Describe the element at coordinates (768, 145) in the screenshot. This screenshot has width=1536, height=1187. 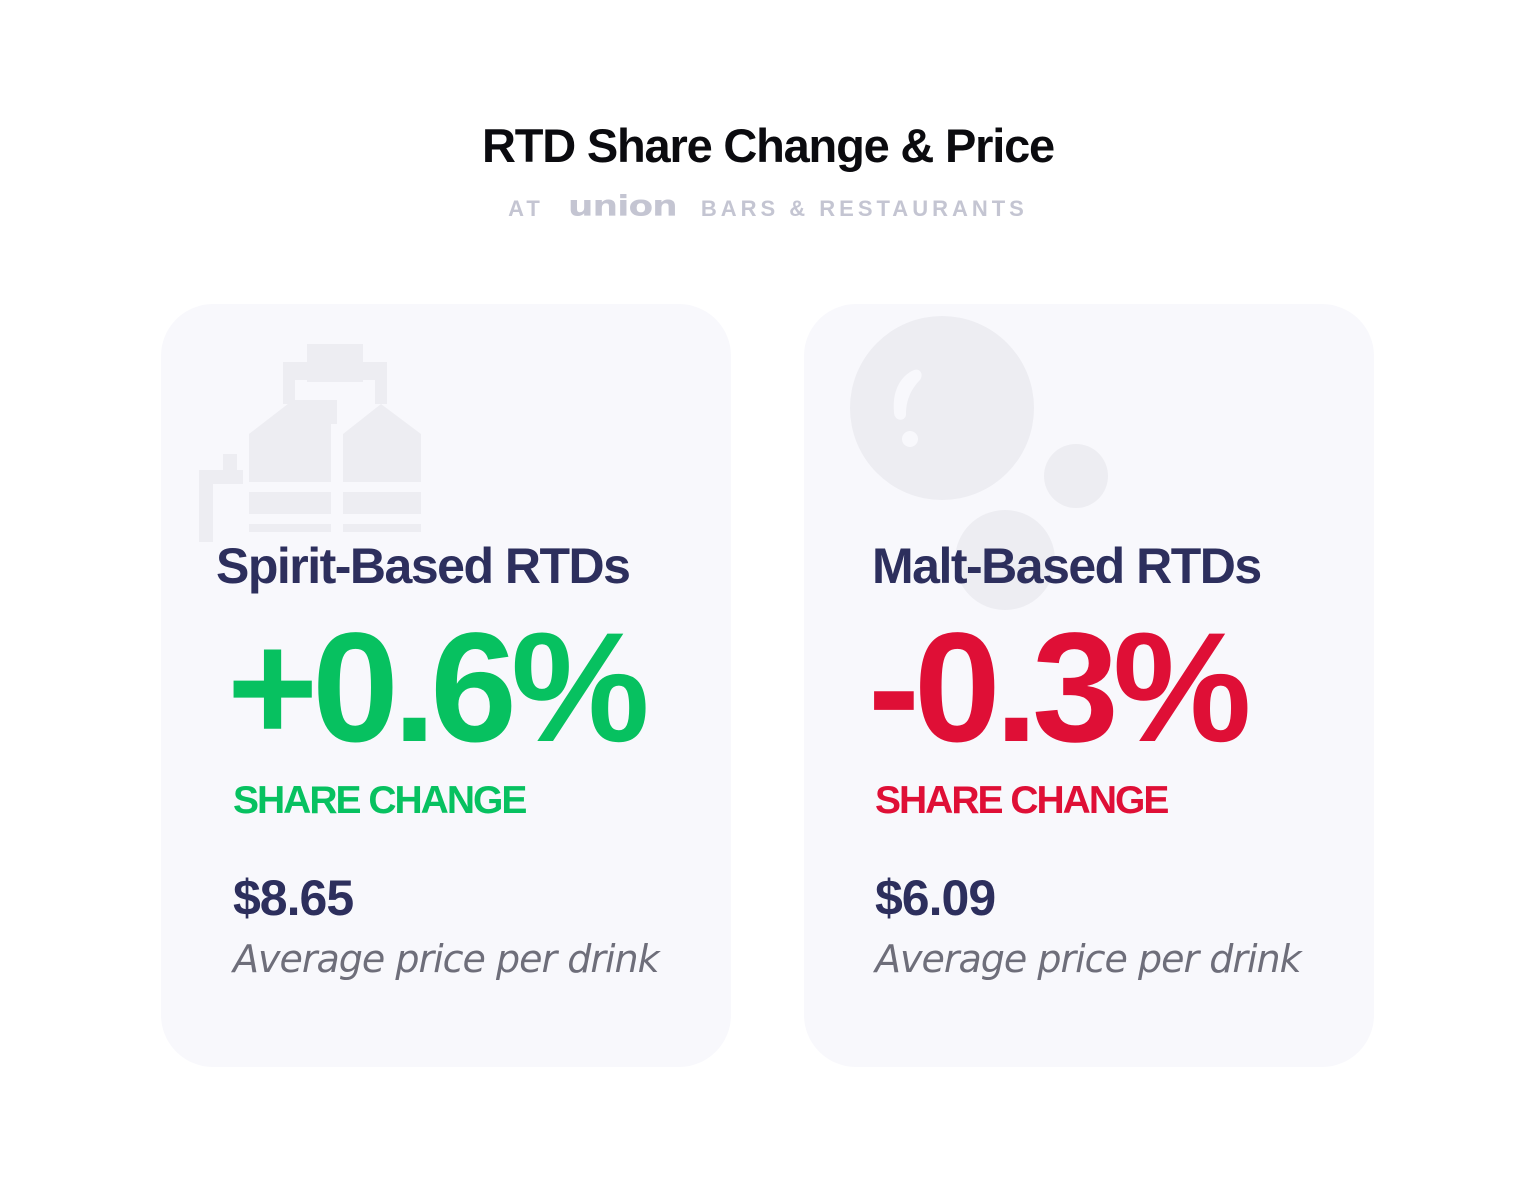
I see `page-title: RTD Share Change & Price` at that location.